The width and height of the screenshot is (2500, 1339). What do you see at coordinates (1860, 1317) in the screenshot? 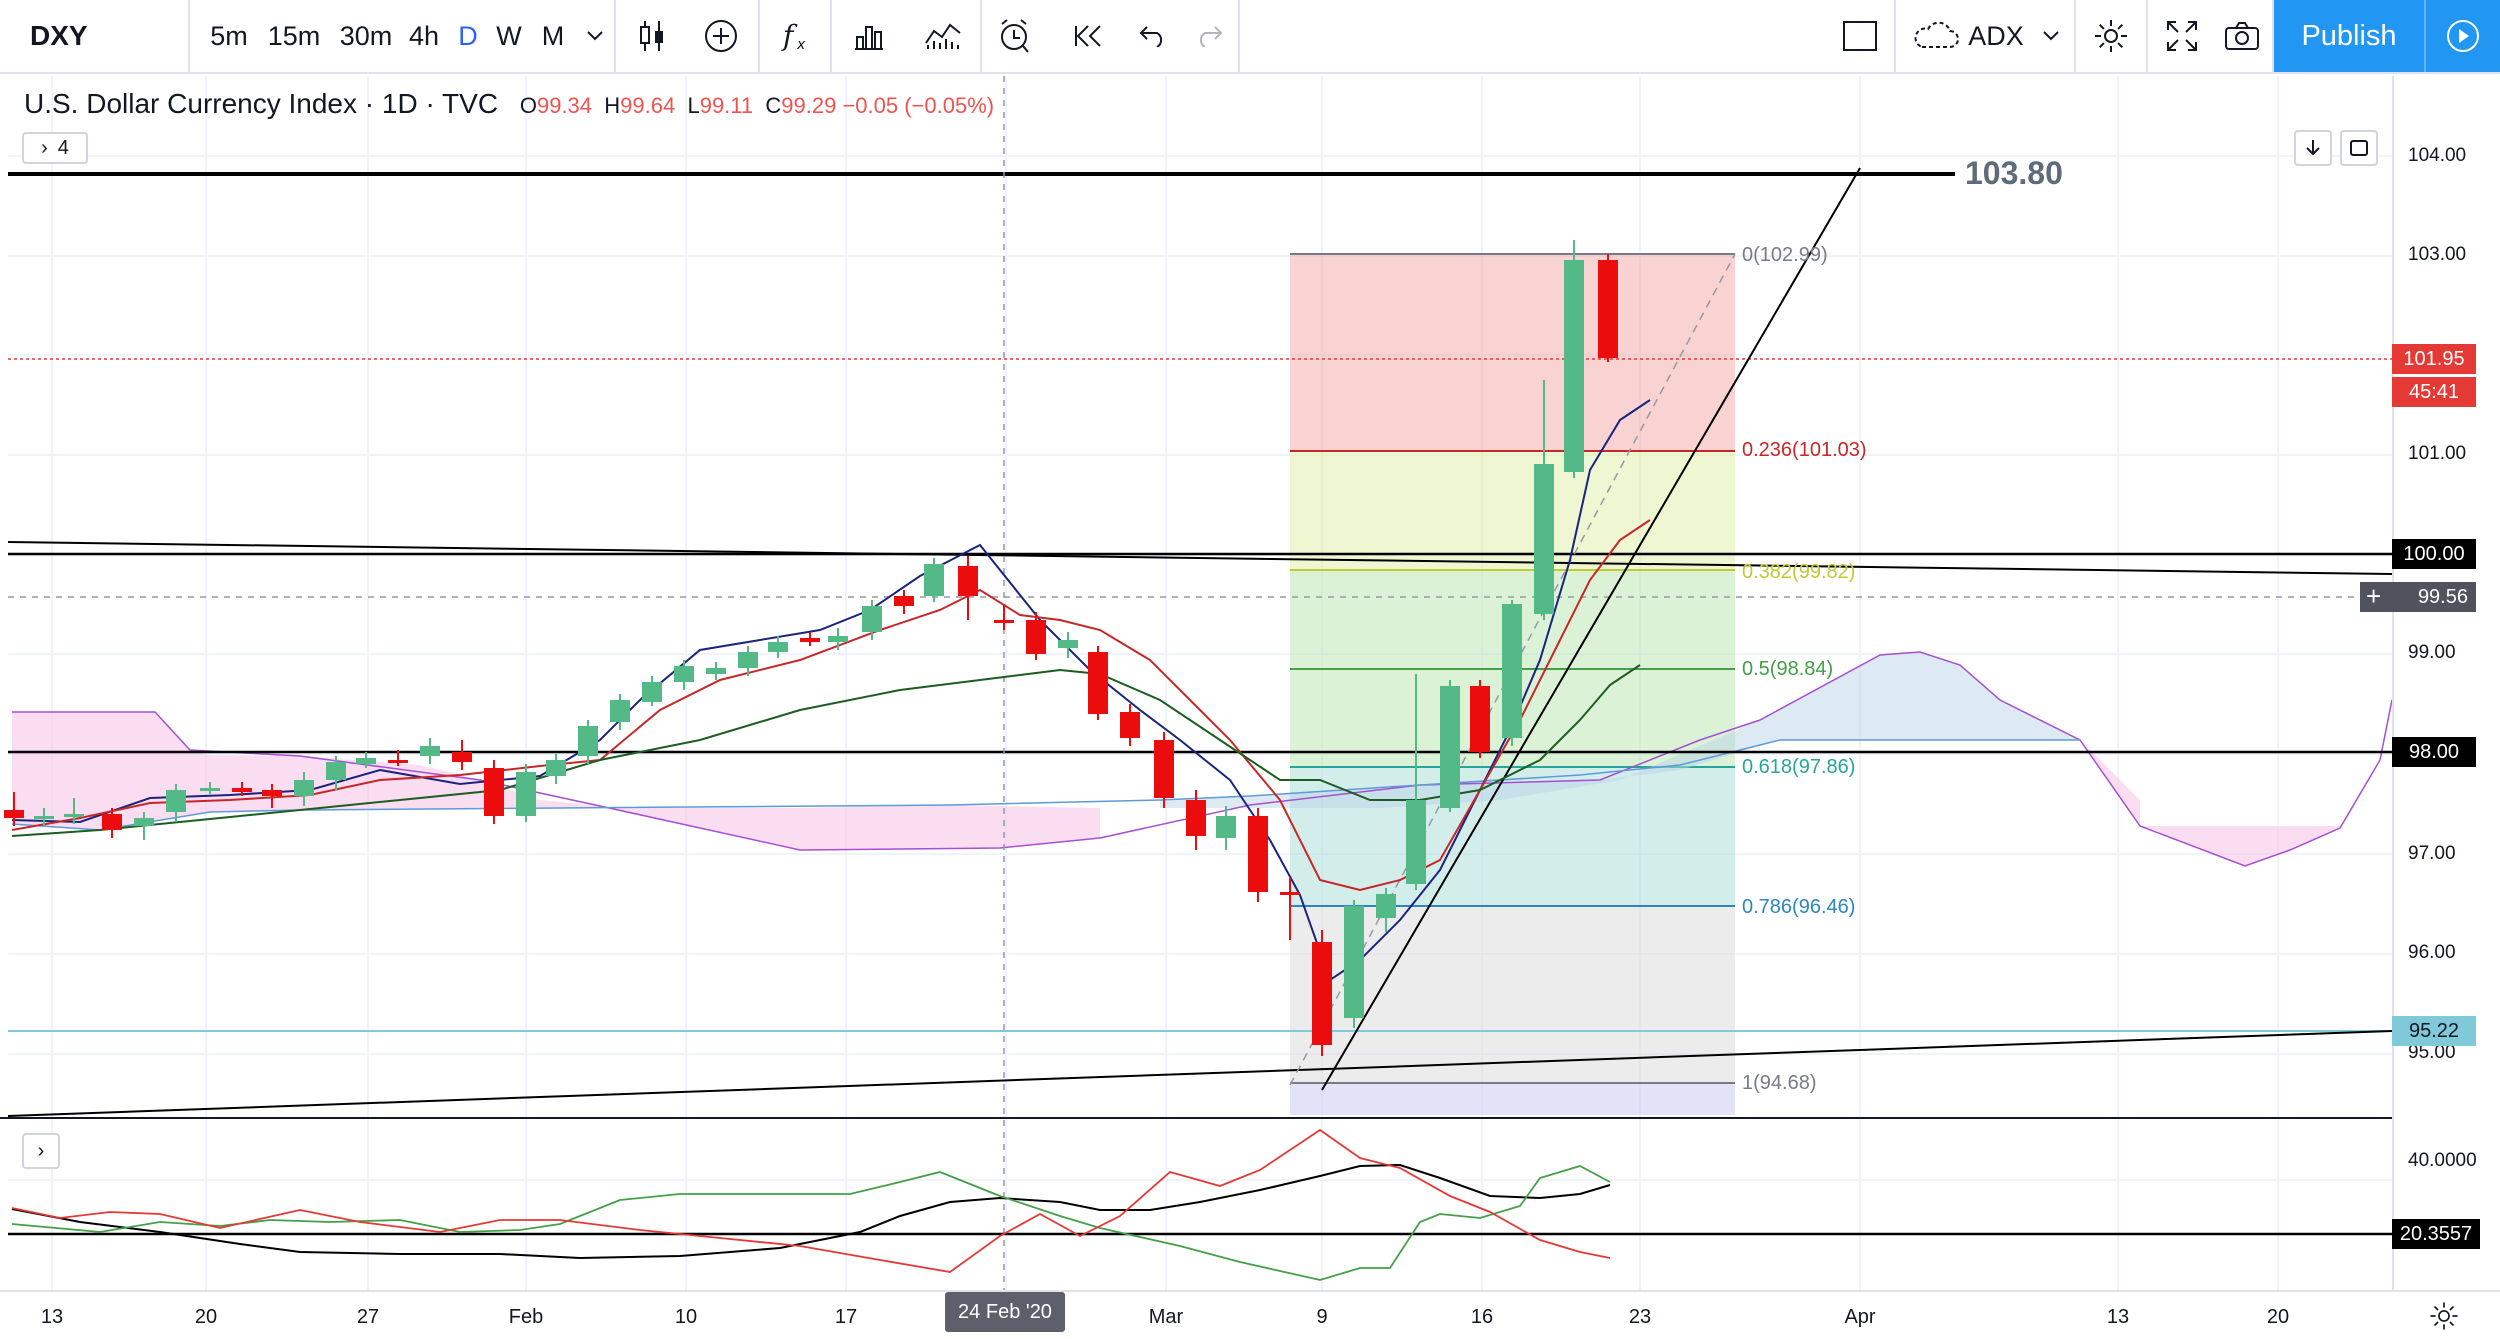
I see `time-tick: Apr` at bounding box center [1860, 1317].